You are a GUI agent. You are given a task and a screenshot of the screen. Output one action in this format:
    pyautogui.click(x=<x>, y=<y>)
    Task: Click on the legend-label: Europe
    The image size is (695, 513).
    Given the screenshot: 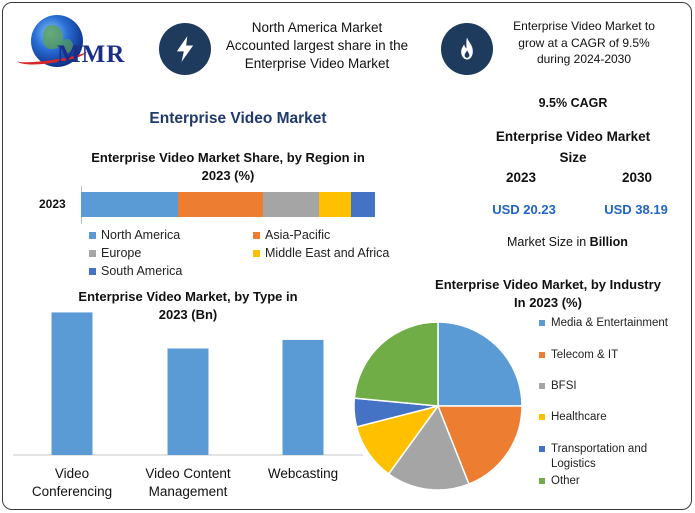 What is the action you would take?
    pyautogui.click(x=121, y=253)
    